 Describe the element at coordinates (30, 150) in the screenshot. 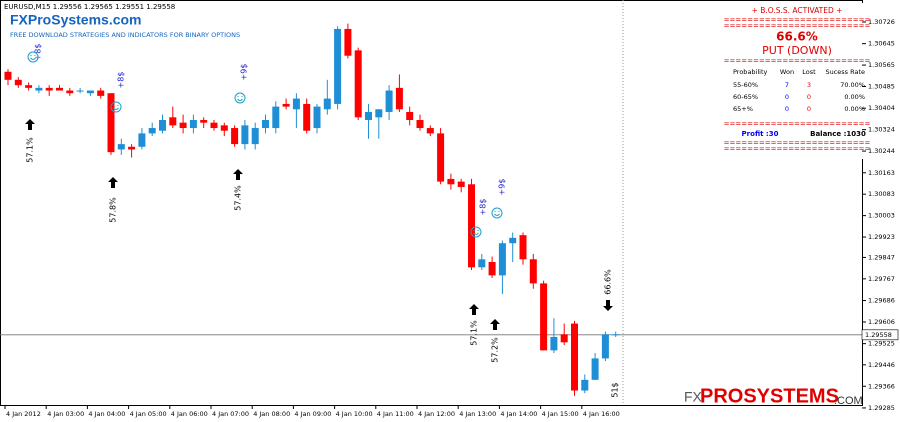

I see `signal-label: 57.1%` at that location.